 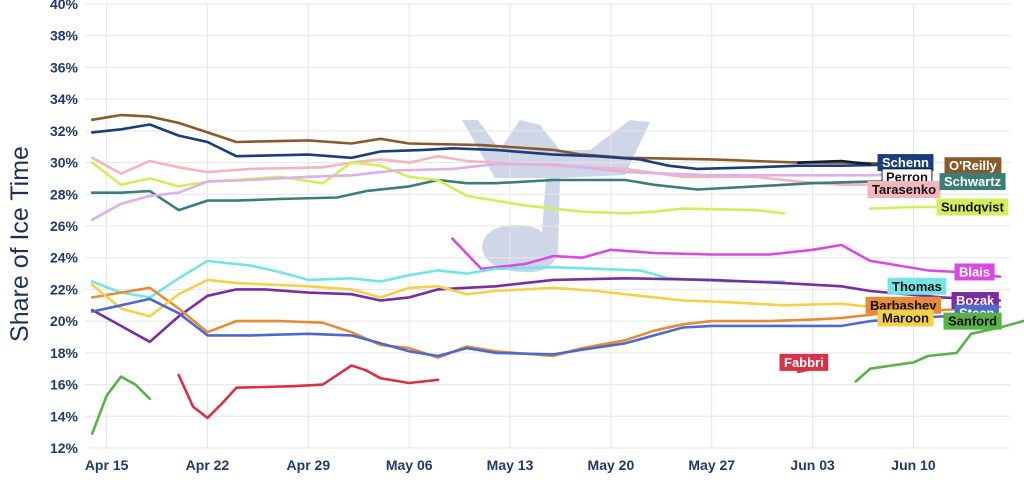 What do you see at coordinates (903, 305) in the screenshot?
I see `series-label: Barbashev` at bounding box center [903, 305].